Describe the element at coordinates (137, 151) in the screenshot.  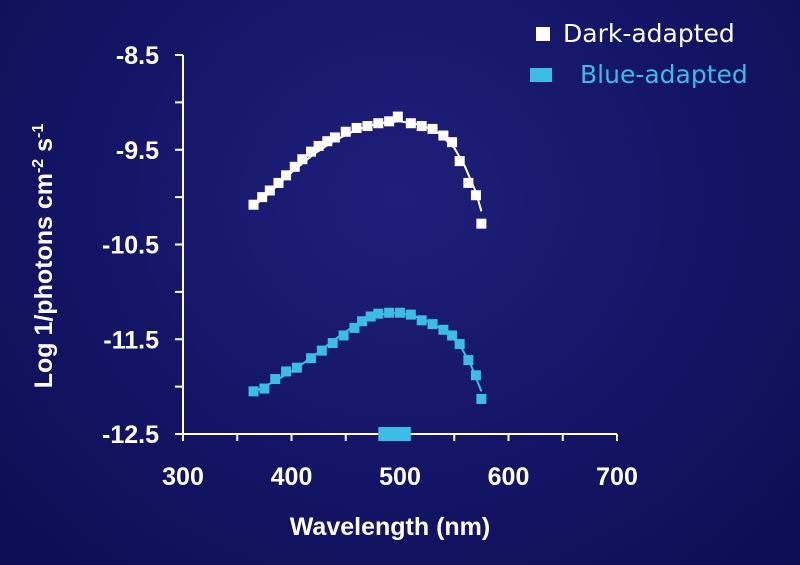
I see `y-tick-label: -9.5` at that location.